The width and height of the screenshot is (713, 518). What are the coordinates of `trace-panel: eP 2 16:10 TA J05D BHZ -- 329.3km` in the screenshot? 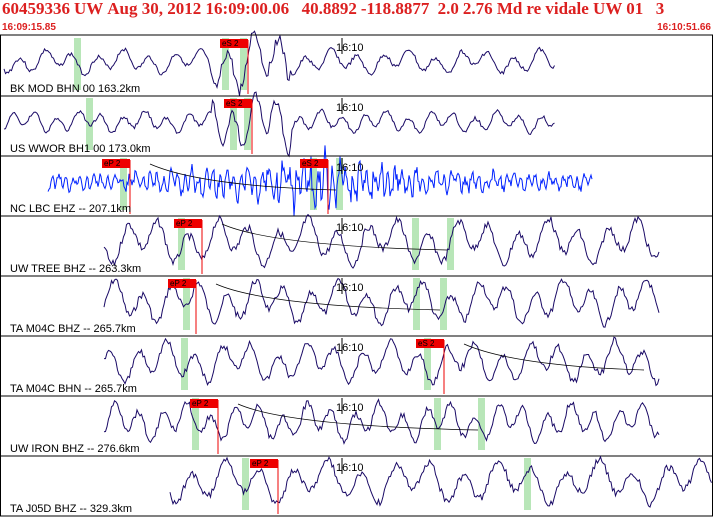 It's located at (356, 486).